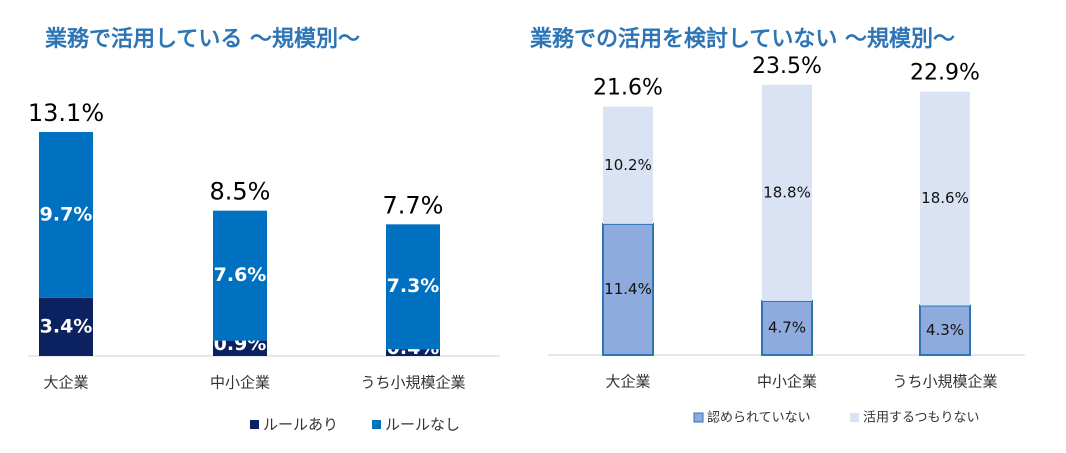 This screenshot has width=1066, height=453. Describe the element at coordinates (413, 205) in the screenshot. I see `total-label: 7.7%` at that location.